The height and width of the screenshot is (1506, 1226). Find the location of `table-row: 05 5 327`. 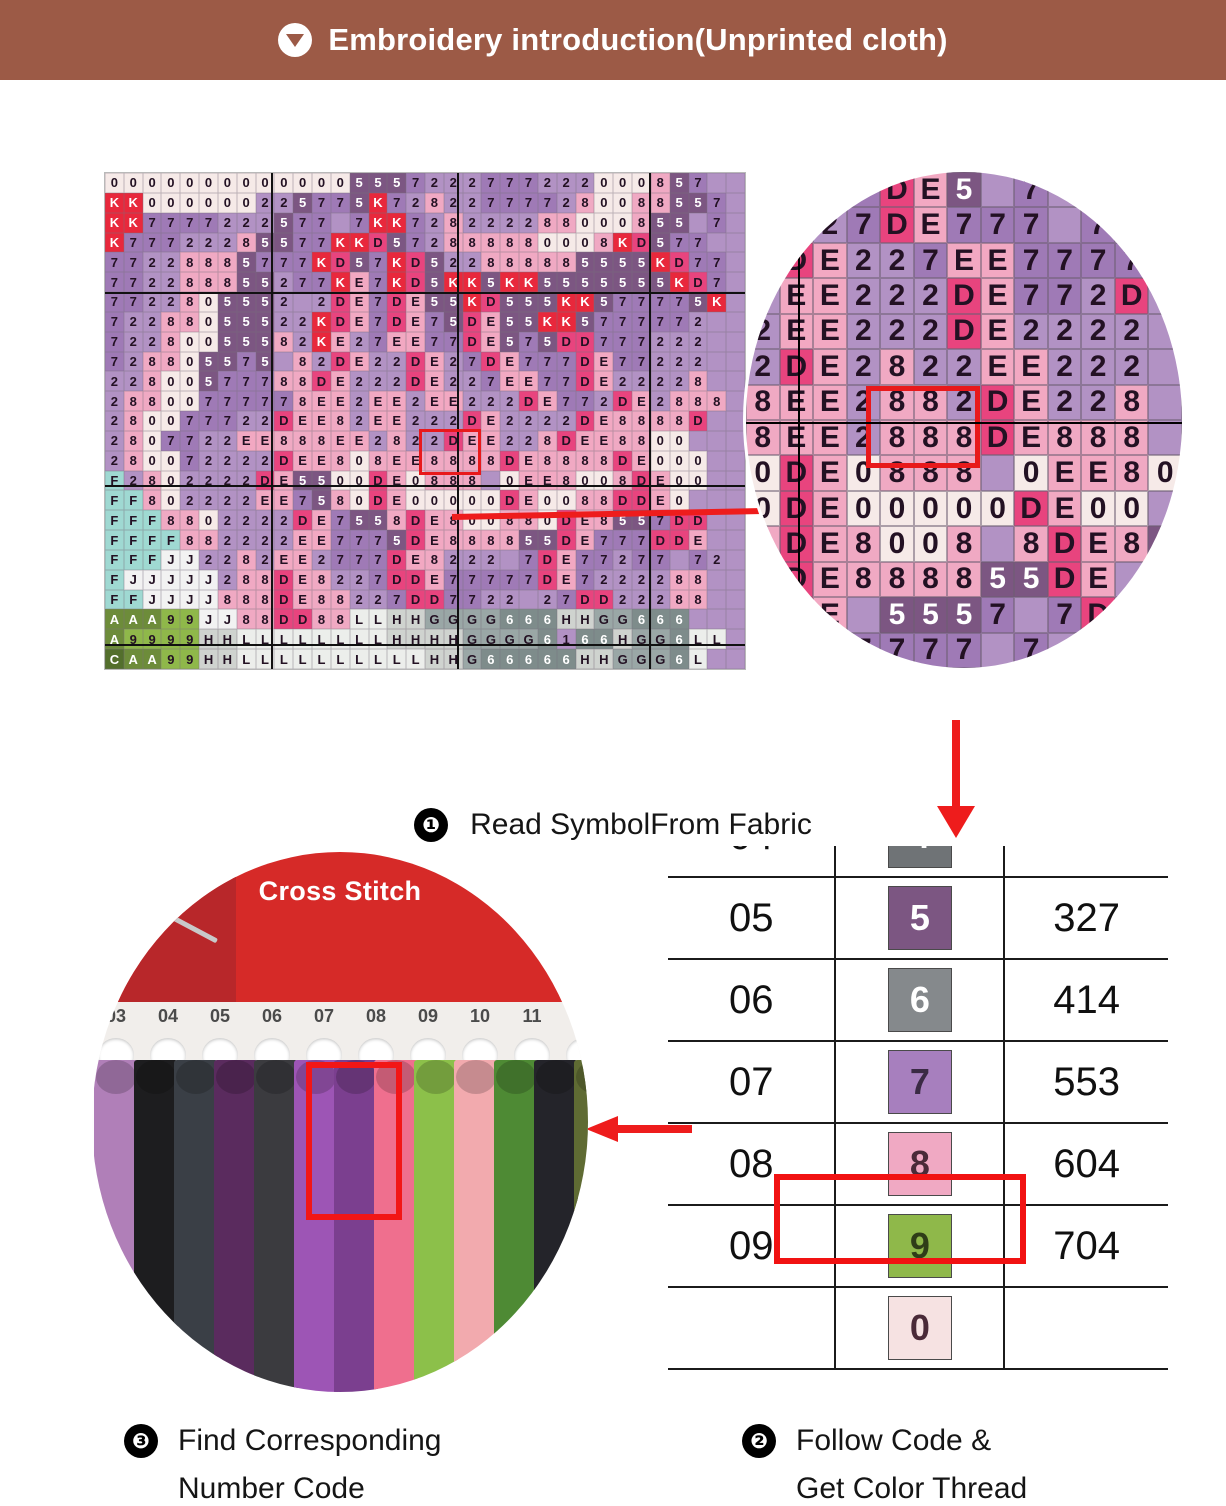

table-row: 05 5 327 is located at coordinates (918, 918).